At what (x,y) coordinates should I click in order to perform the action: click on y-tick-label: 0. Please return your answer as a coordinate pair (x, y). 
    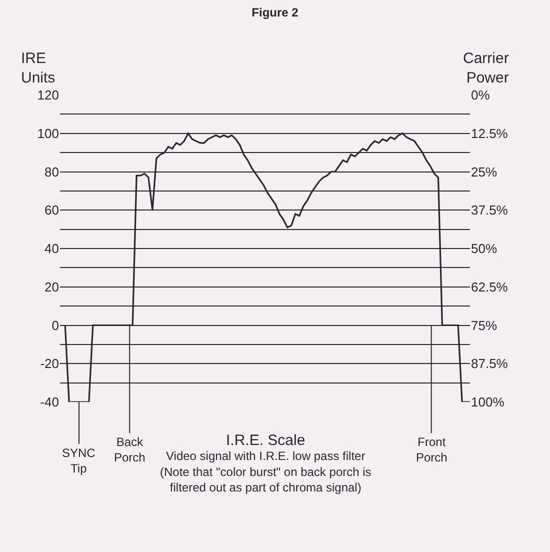
    Looking at the image, I should click on (55, 325).